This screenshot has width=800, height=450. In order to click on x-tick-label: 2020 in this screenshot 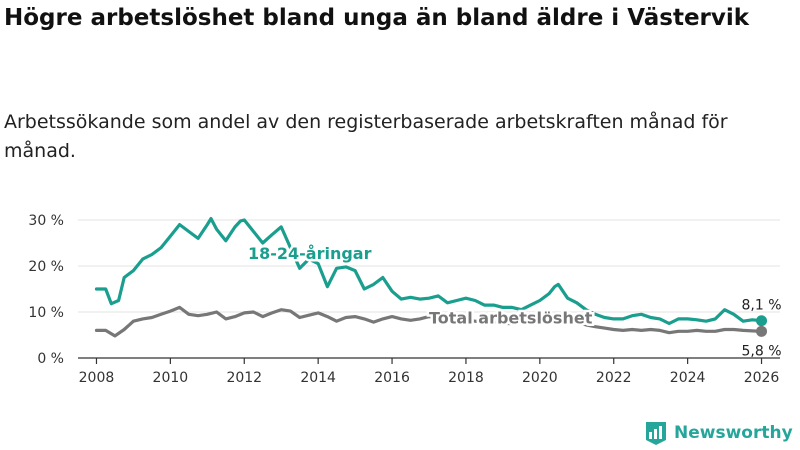, I will do `click(540, 378)`.